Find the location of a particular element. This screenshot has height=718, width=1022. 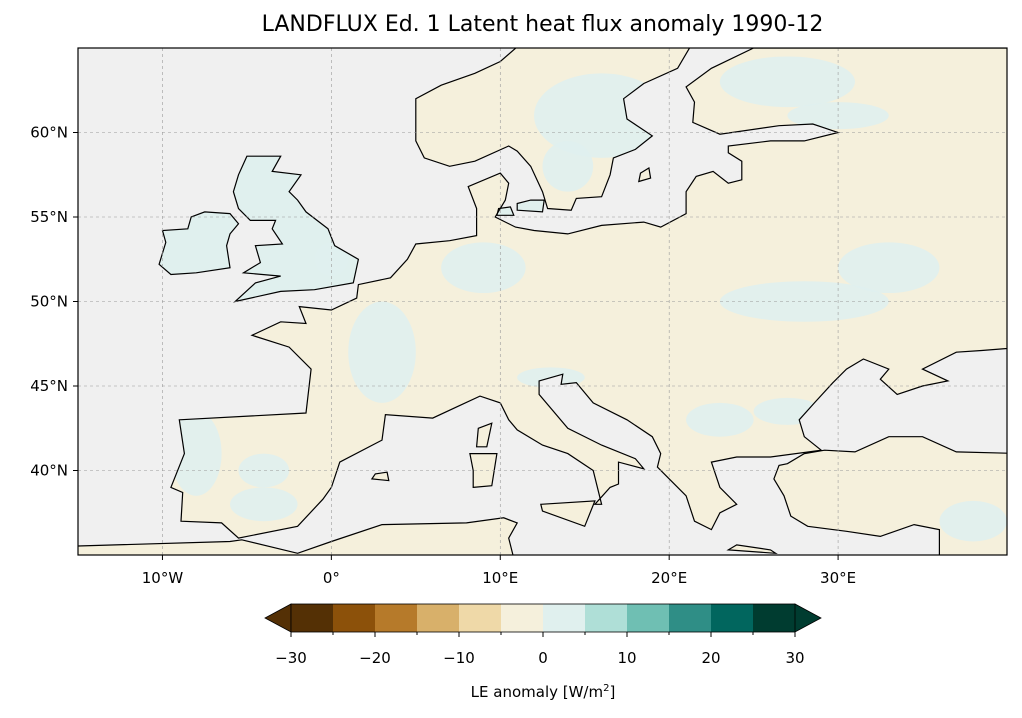

colorbar-tick-label: 30 is located at coordinates (794, 658).